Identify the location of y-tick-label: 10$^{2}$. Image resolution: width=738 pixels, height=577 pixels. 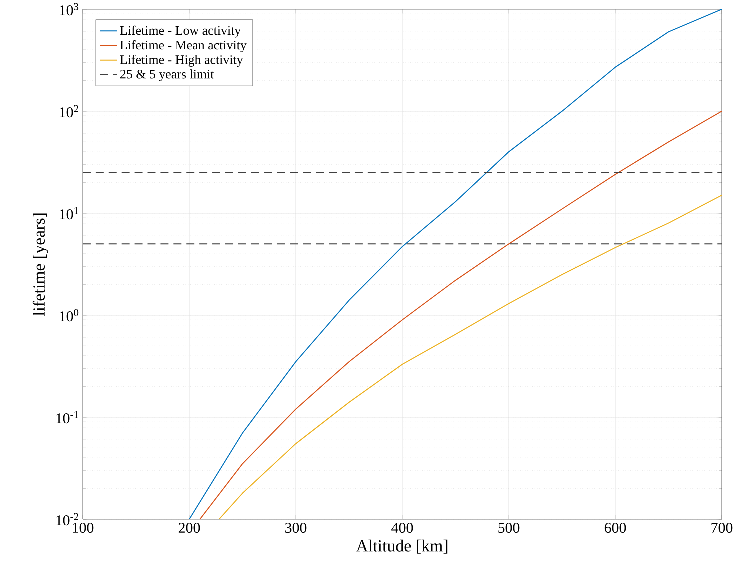
(69, 111).